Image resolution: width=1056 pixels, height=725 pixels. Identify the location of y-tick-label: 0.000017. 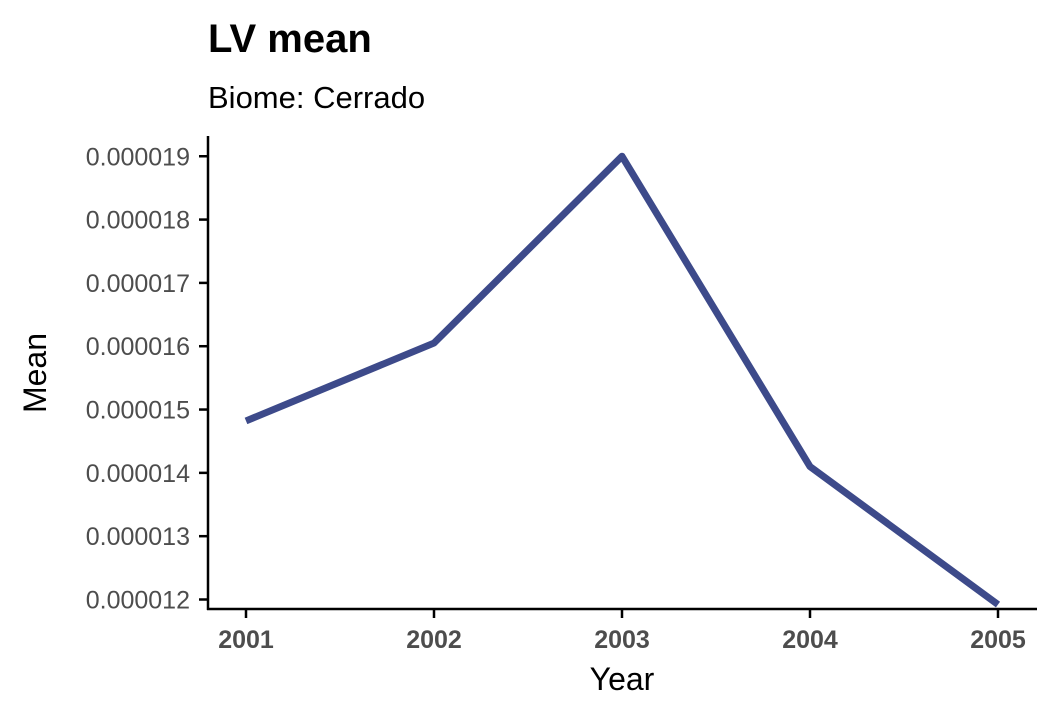
(138, 284).